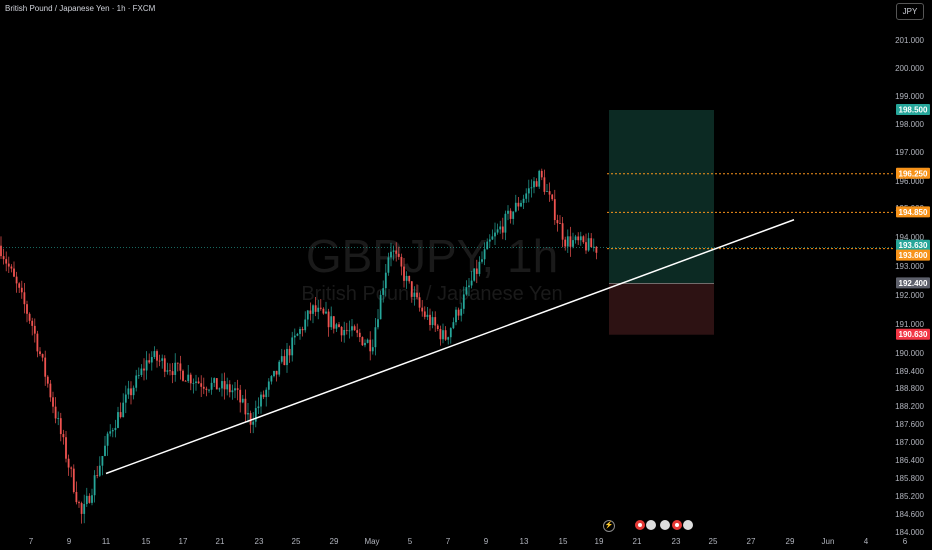  I want to click on horizontal-levels, so click(446, 211).